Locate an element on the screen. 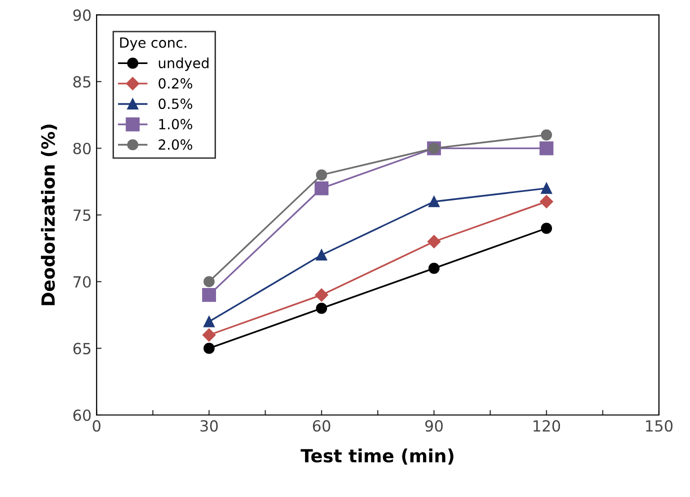 The image size is (690, 497). y-tick-label: 90 is located at coordinates (82, 15).